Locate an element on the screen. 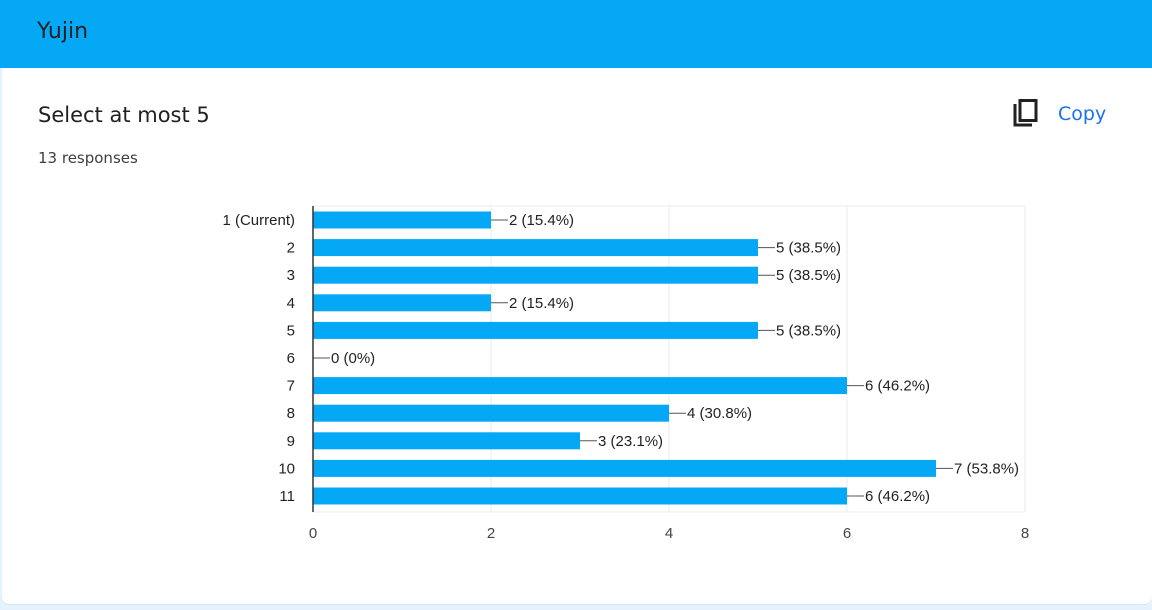  data-label: 7 (53.8%) is located at coordinates (986, 468).